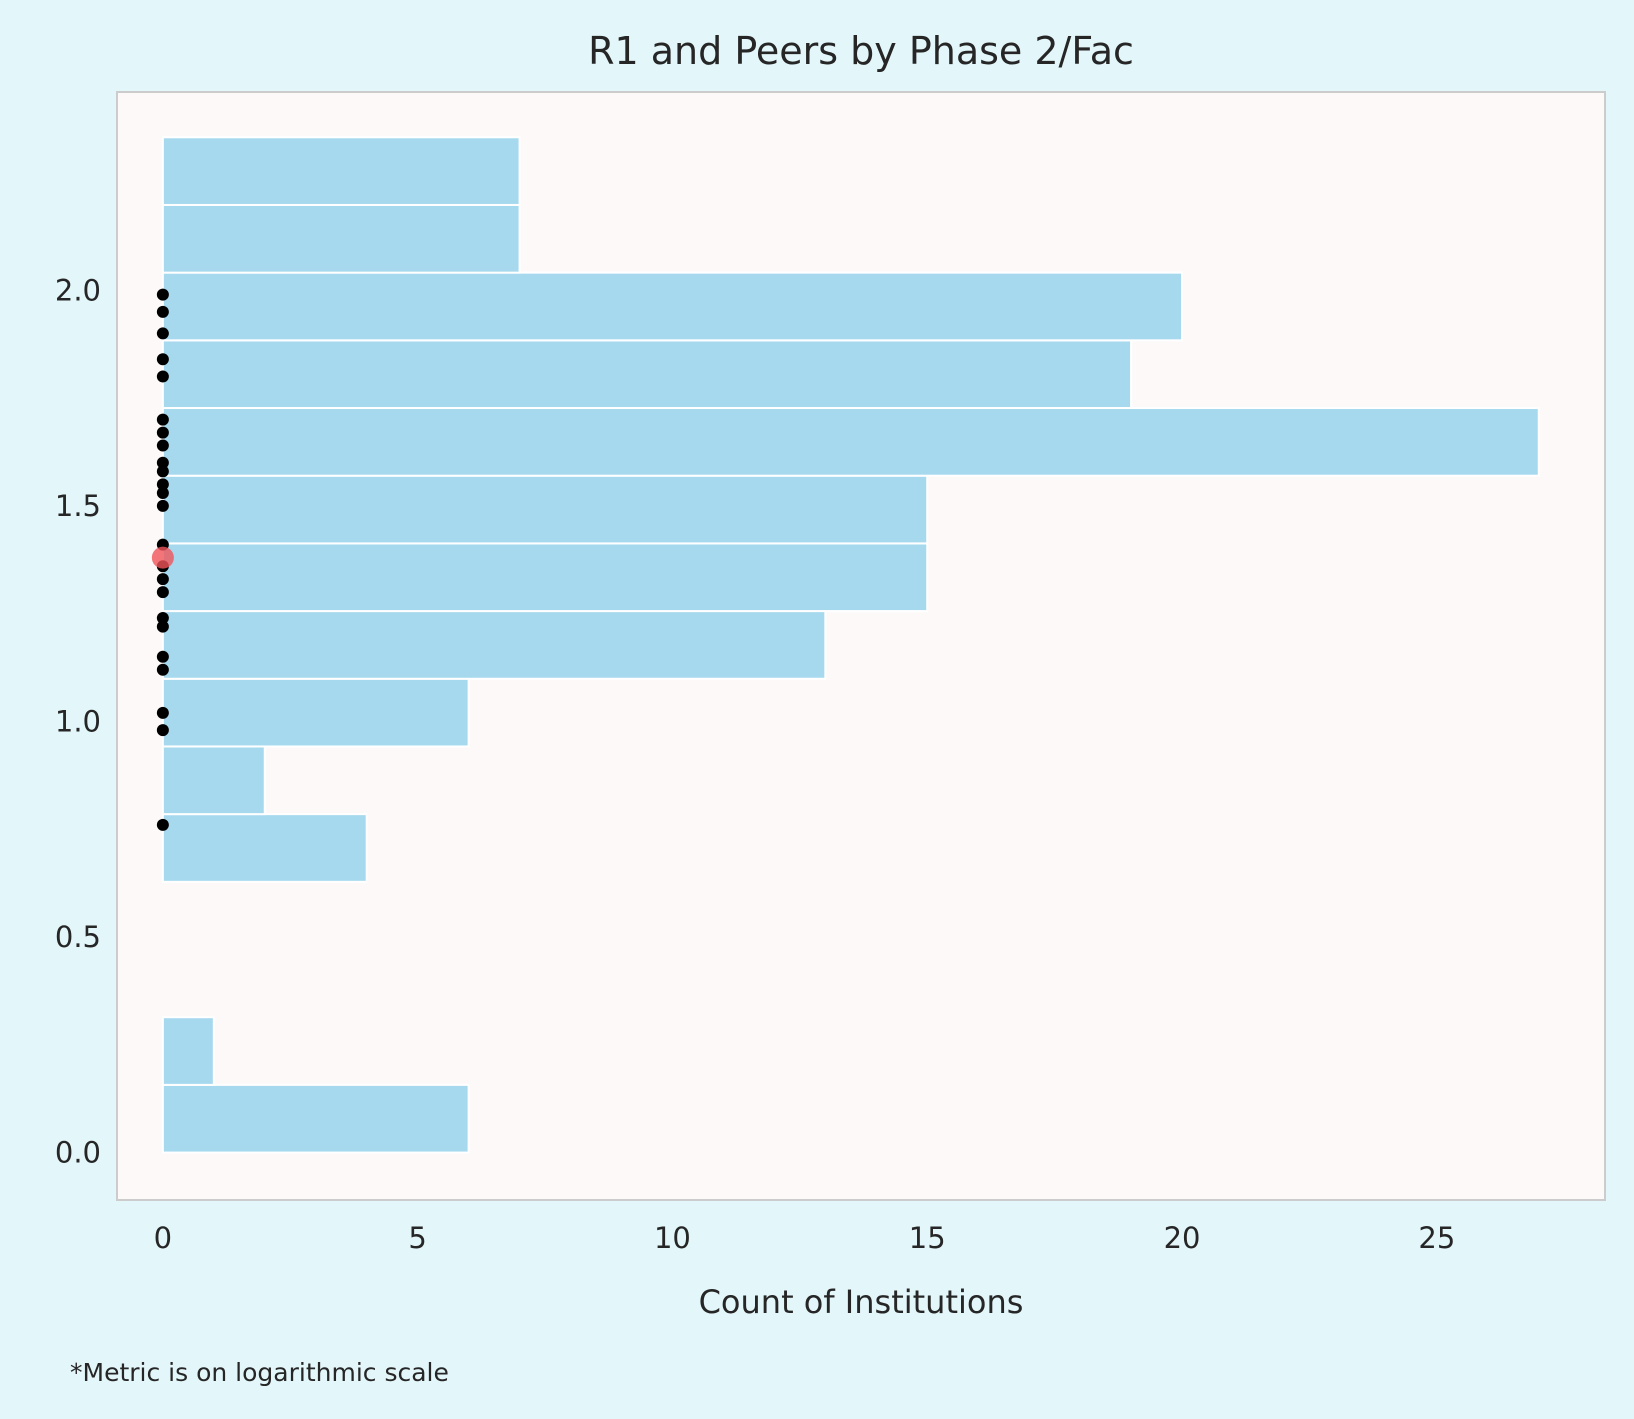 This screenshot has width=1634, height=1419. What do you see at coordinates (861, 51) in the screenshot?
I see `chart-title: R1 and Peers by Phase 2/Fac` at bounding box center [861, 51].